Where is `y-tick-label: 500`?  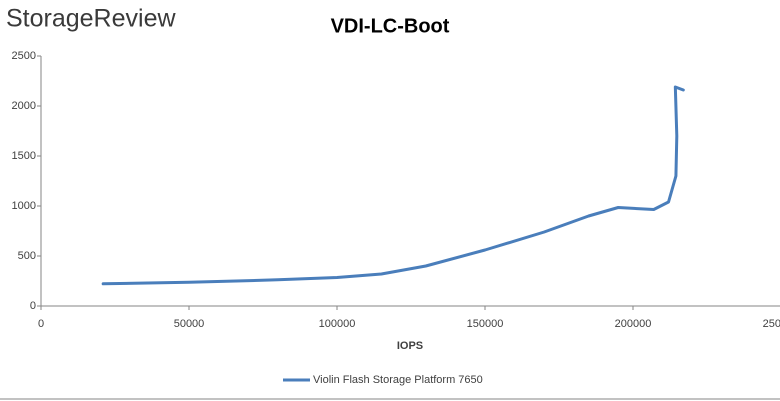 y-tick-label: 500 is located at coordinates (27, 256).